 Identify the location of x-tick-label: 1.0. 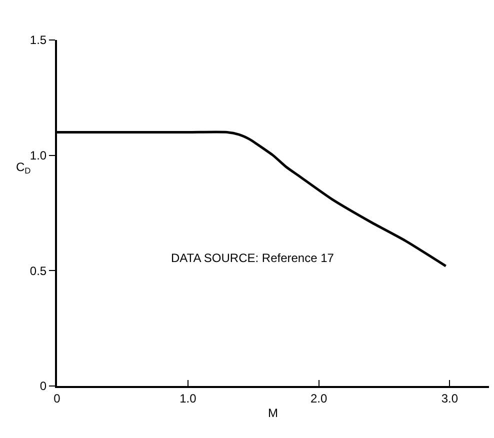
(188, 398).